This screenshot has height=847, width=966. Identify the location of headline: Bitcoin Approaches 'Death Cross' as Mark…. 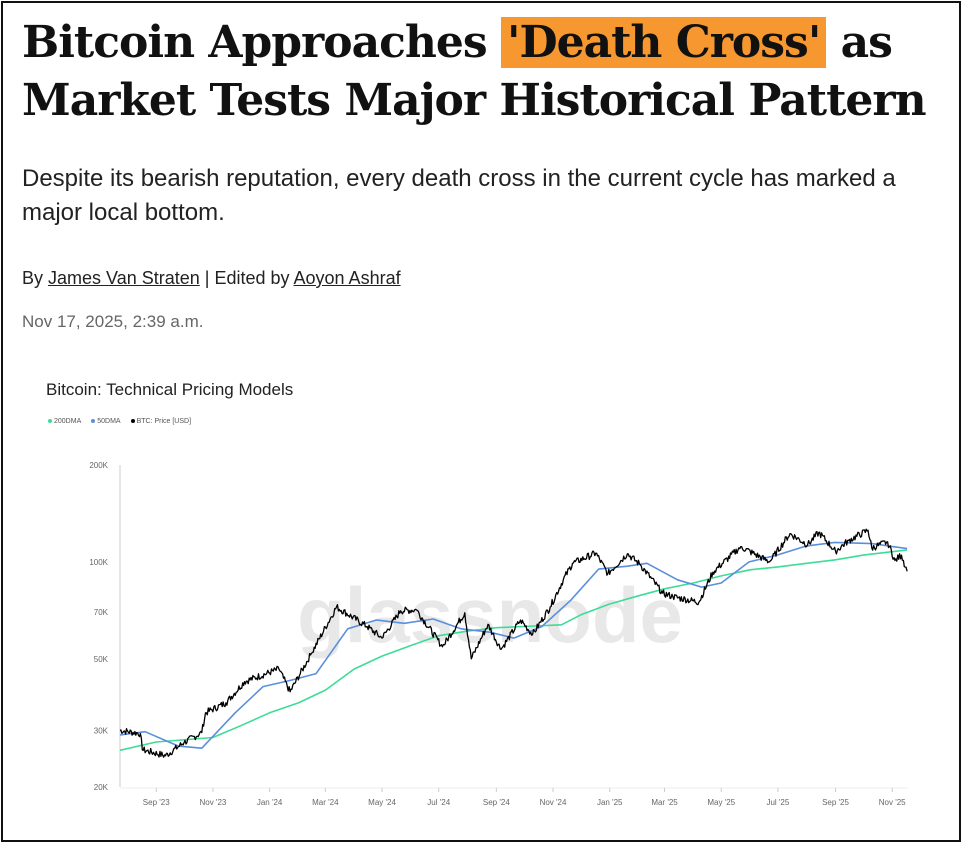
(474, 71).